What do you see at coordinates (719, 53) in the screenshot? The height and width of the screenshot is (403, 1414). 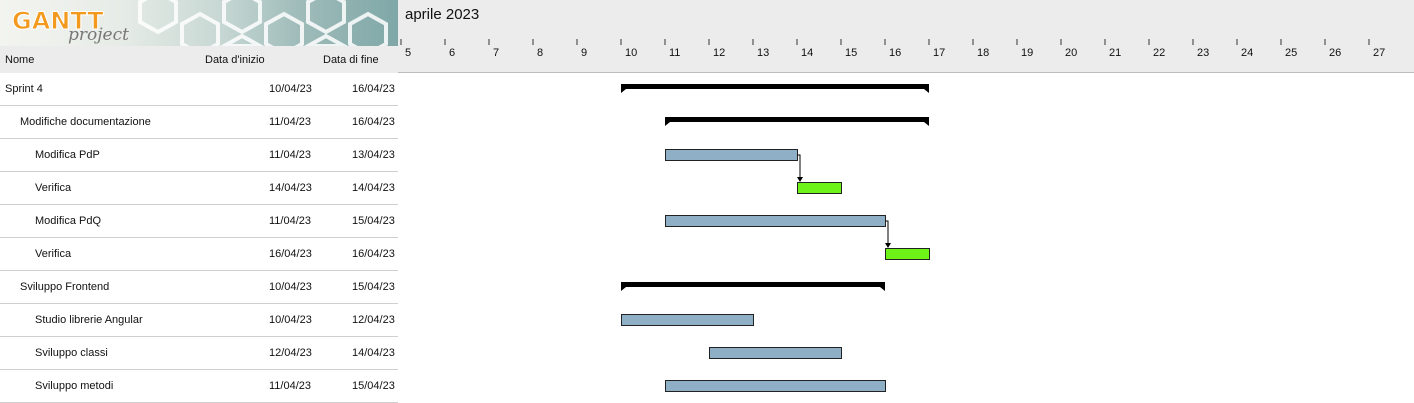 I see `day-tick-label: 12` at bounding box center [719, 53].